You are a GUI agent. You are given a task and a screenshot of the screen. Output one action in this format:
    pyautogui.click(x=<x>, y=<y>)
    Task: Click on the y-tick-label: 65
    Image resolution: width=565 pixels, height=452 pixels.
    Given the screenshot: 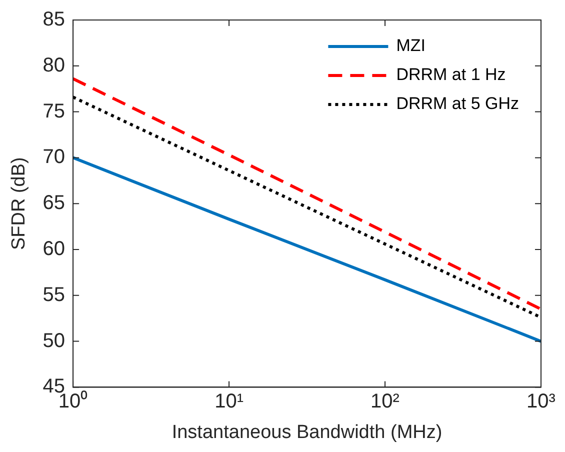 What is the action you would take?
    pyautogui.click(x=54, y=203)
    